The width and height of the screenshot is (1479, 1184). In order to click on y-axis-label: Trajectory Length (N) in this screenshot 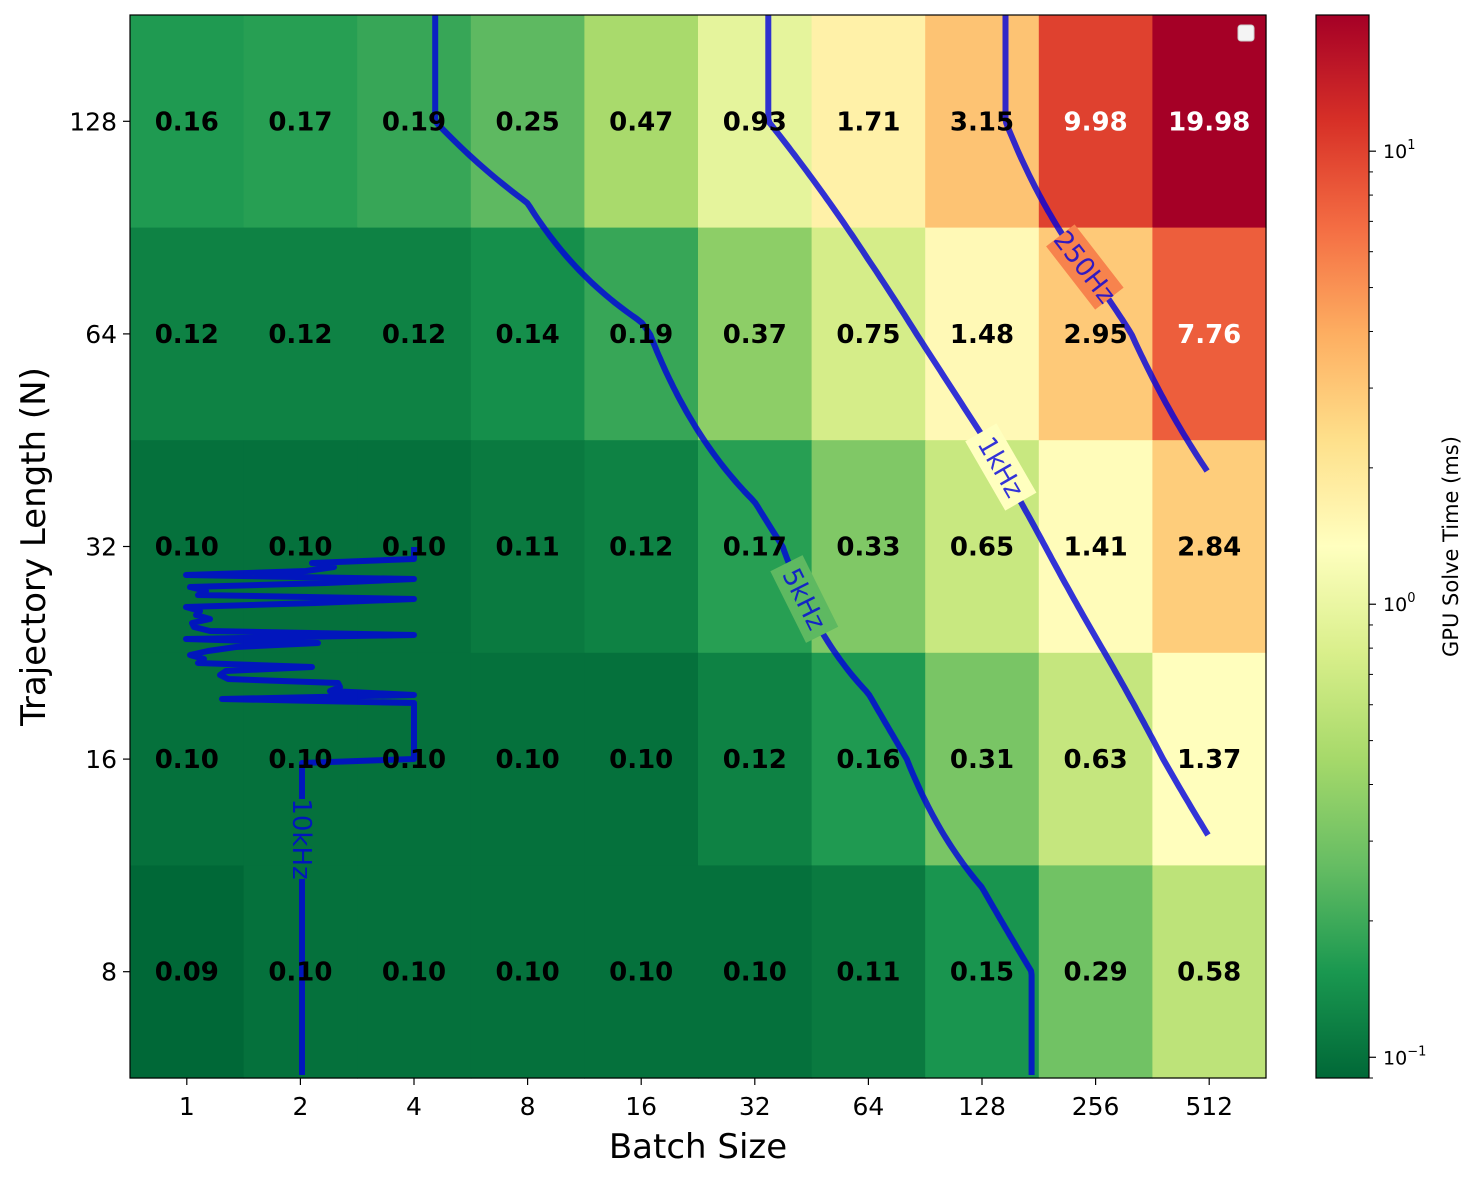, I will do `click(34, 547)`.